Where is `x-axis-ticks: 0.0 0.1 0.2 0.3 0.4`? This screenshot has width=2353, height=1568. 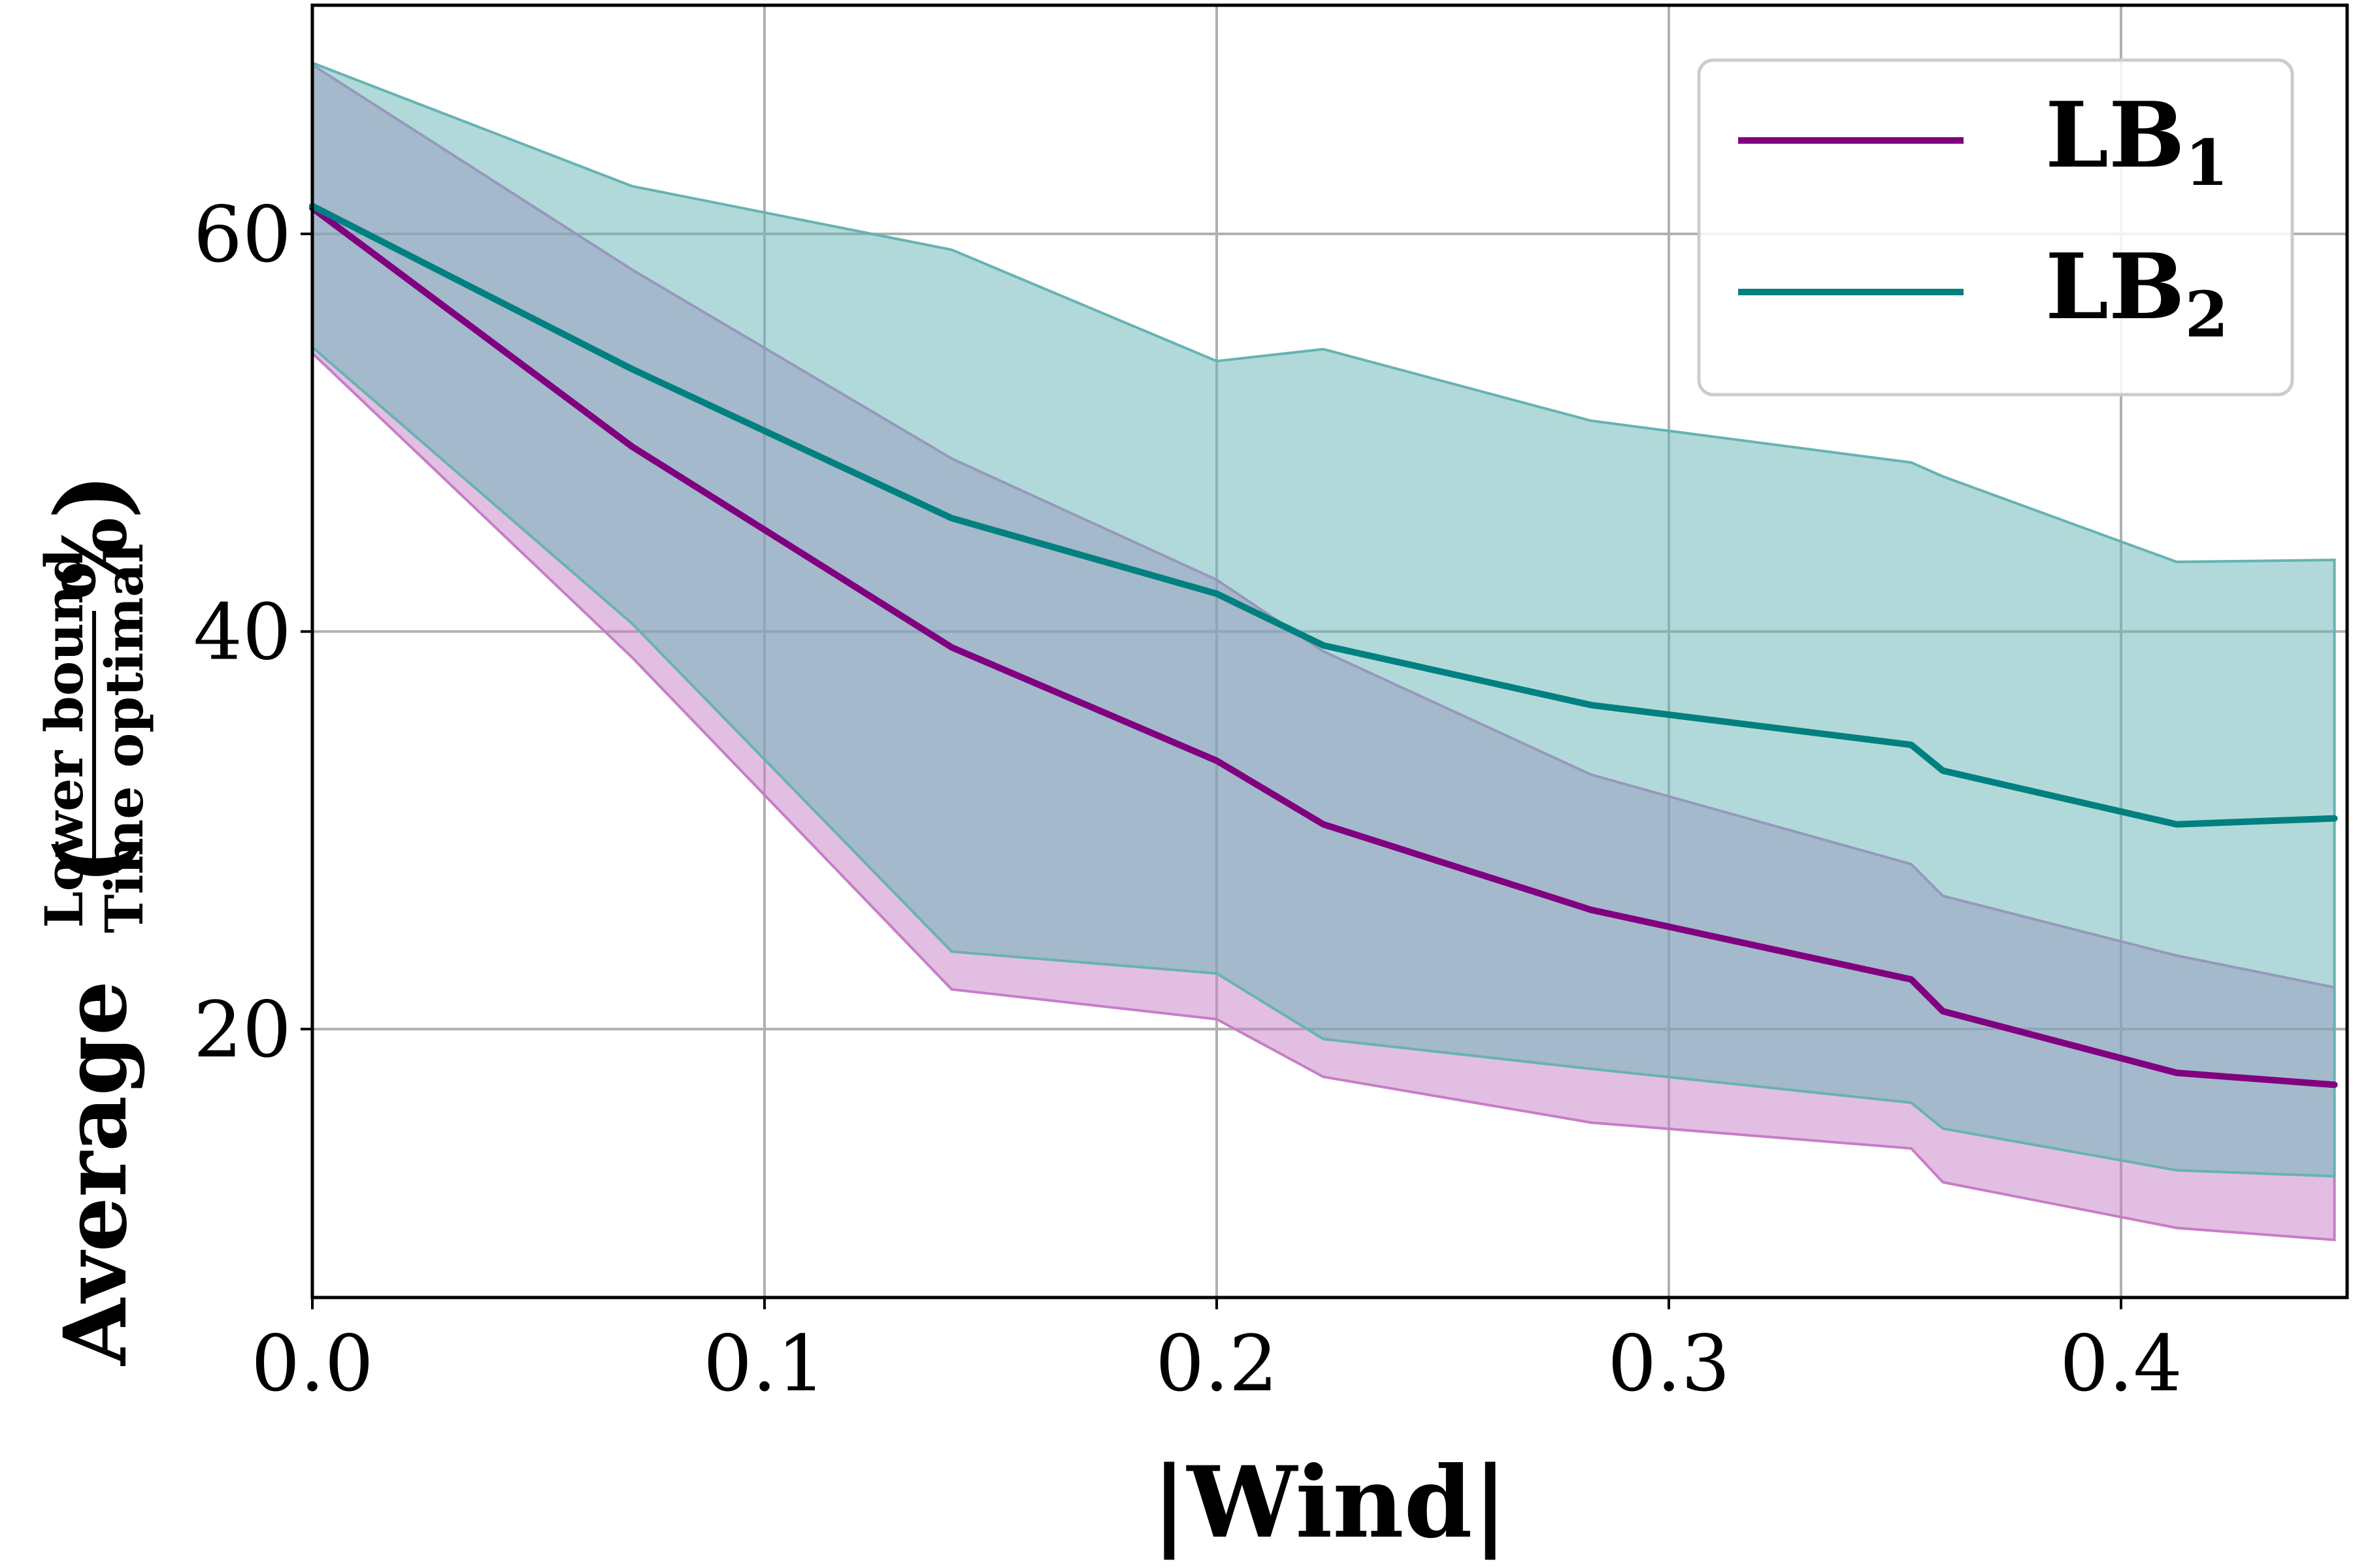 x-axis-ticks: 0.0 0.1 0.2 0.3 0.4 is located at coordinates (1216, 1353).